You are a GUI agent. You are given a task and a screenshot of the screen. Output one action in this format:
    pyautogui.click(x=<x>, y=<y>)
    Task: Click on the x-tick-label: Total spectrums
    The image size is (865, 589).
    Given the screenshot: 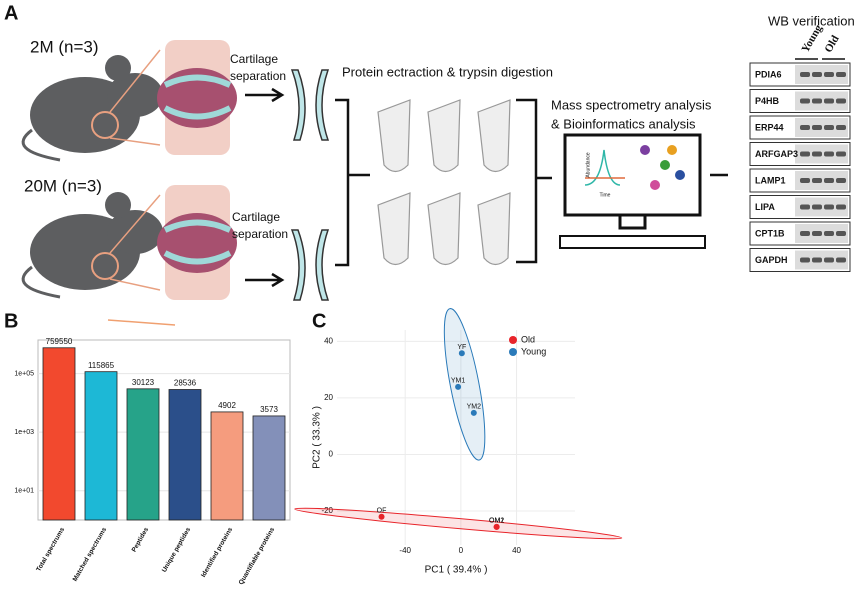 What is the action you would take?
    pyautogui.click(x=50, y=549)
    